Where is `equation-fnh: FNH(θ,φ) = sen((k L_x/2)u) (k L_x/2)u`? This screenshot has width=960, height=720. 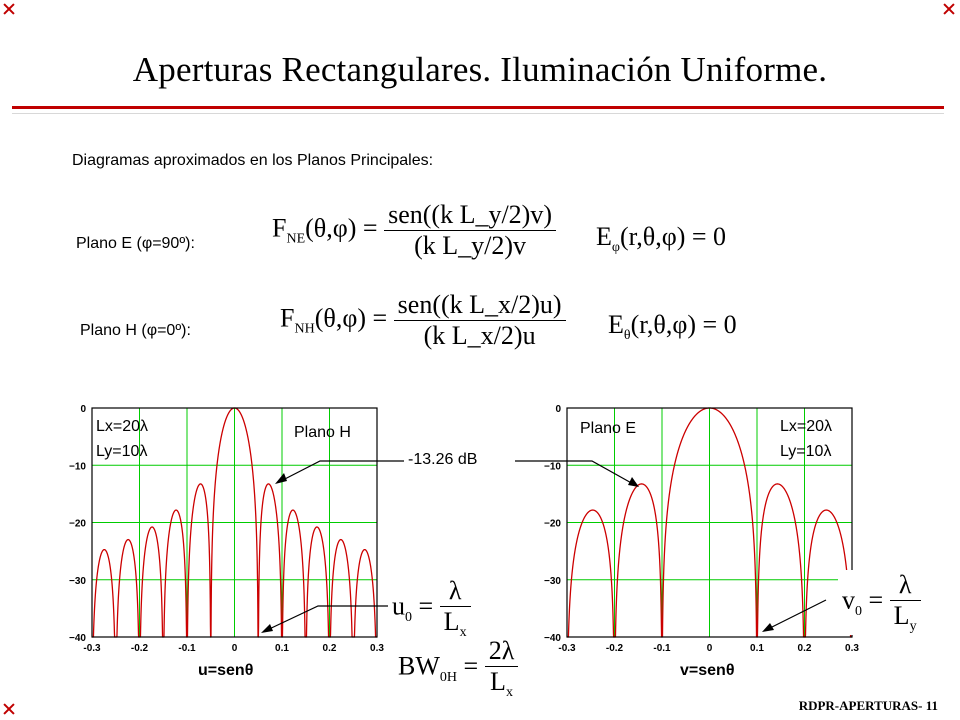
equation-fnh: FNH(θ,φ) = sen((k L_x/2)u) (k L_x/2)u is located at coordinates (423, 320).